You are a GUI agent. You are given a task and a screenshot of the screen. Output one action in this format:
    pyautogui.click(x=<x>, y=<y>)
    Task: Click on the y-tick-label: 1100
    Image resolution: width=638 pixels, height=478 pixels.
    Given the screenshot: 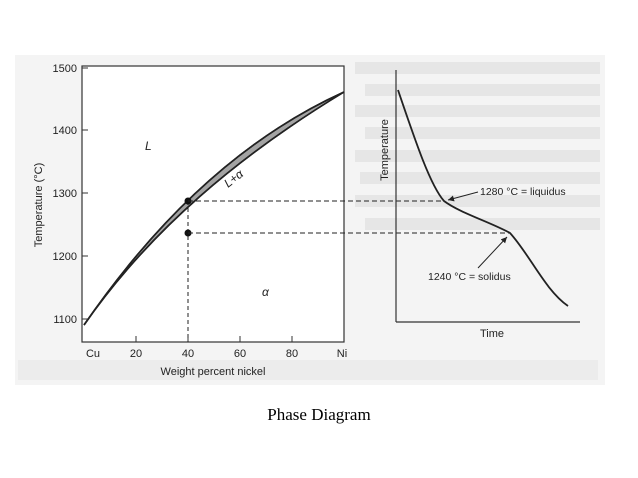 What is the action you would take?
    pyautogui.click(x=65, y=320)
    